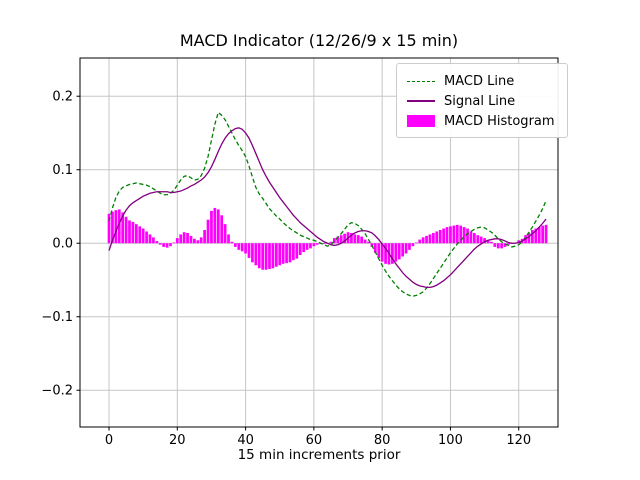  What do you see at coordinates (499, 121) in the screenshot?
I see `legend-label: MACD Histogram` at bounding box center [499, 121].